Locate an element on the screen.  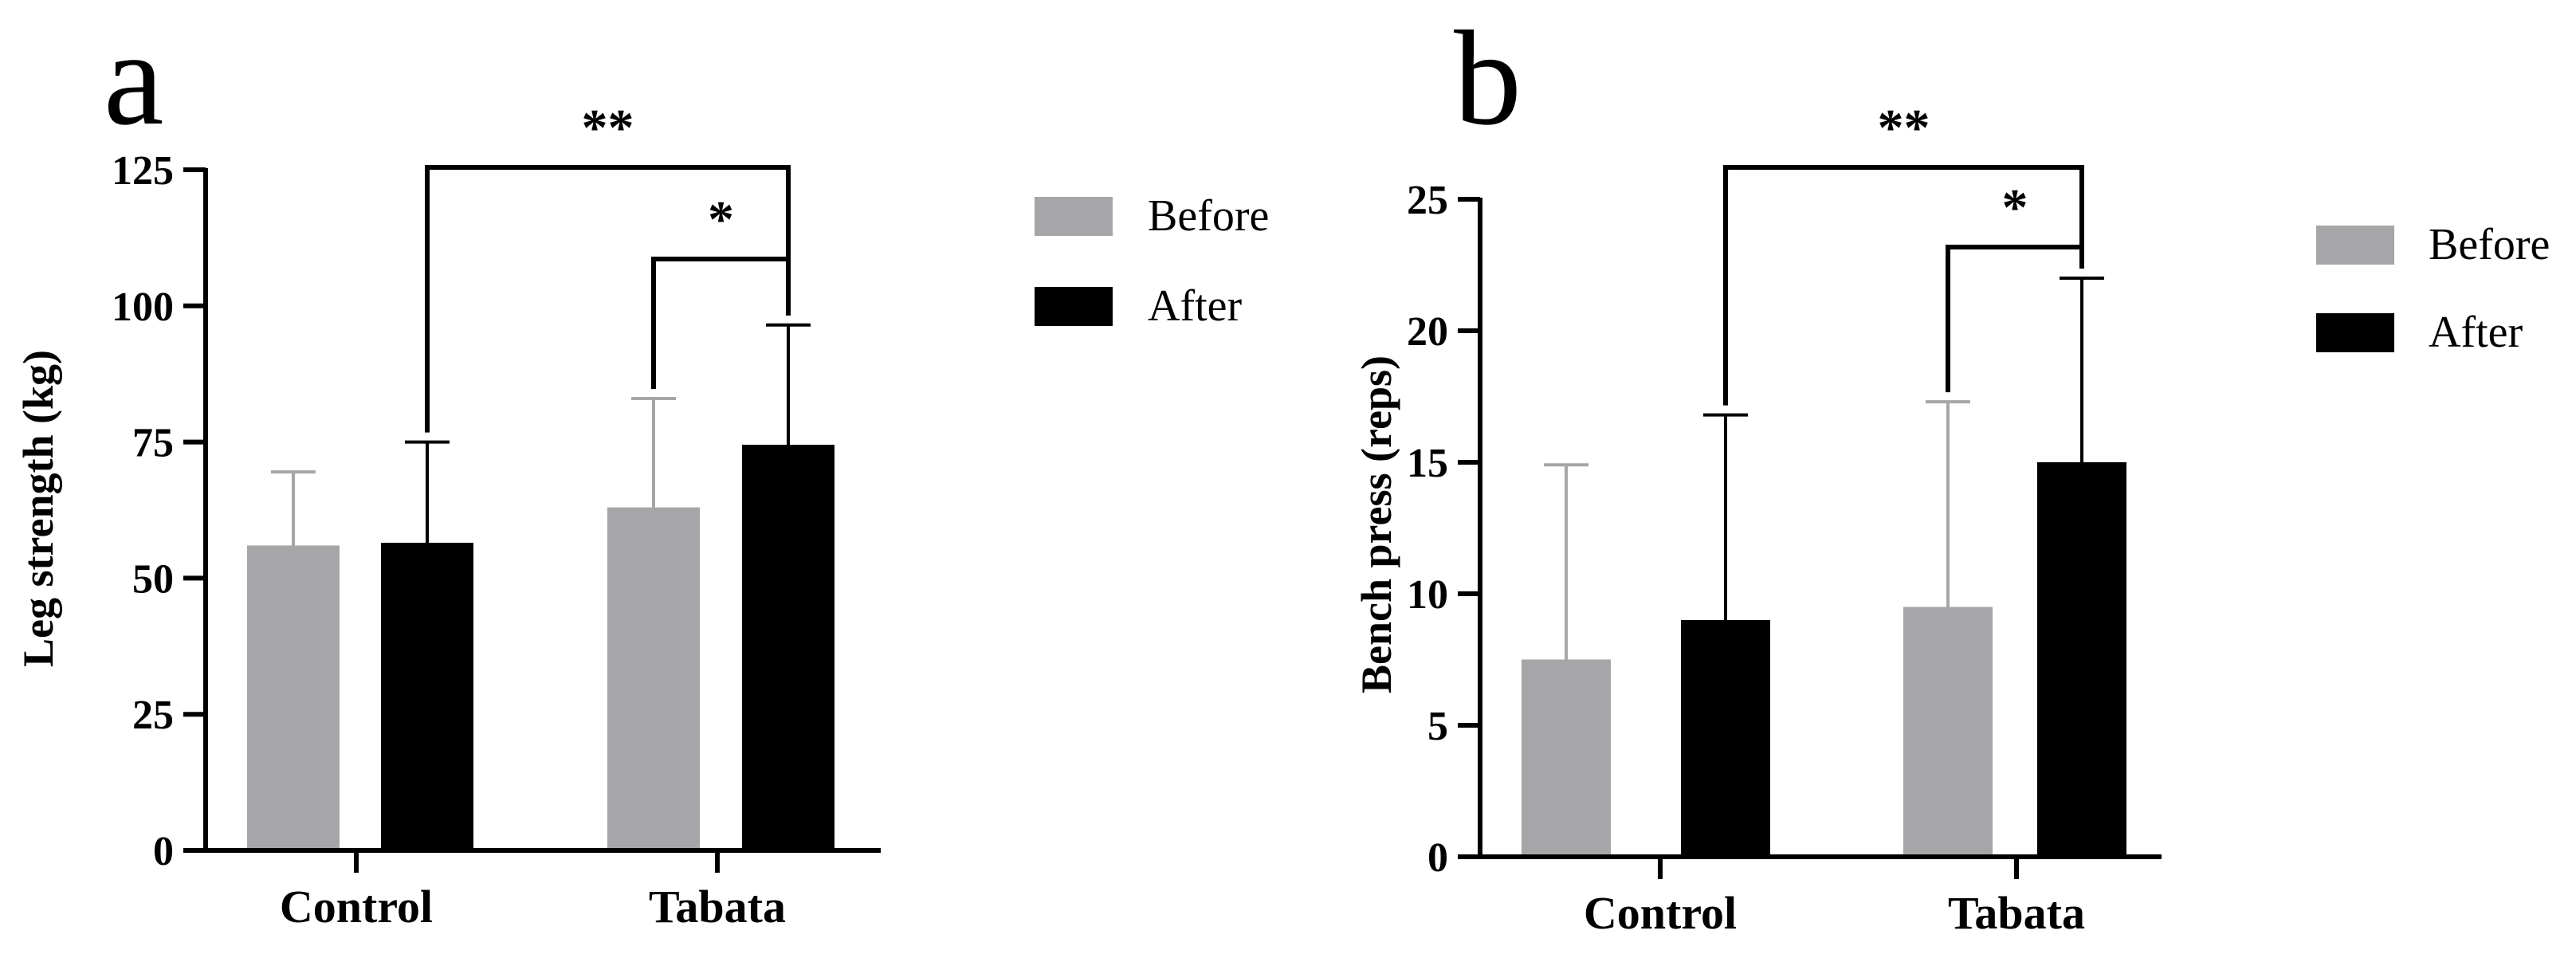
panel-a-y-axis-title: Leg strength (kg) is located at coordinates (38, 508).